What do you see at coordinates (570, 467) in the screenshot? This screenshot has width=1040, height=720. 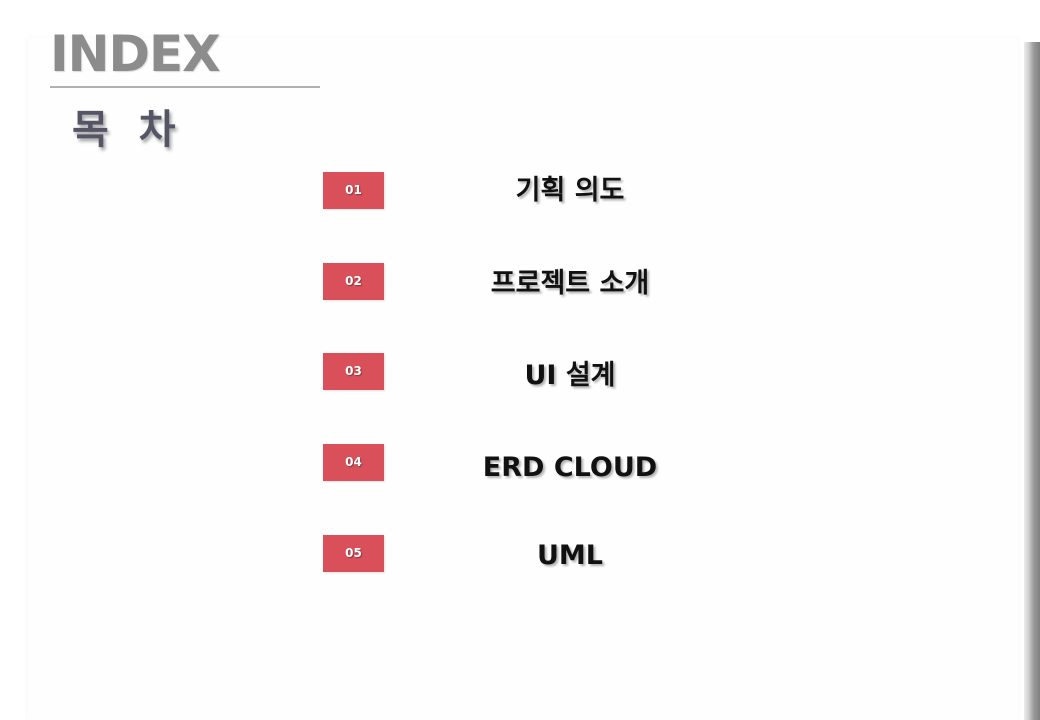 I see `toc-item-label: ERD CLOUD` at bounding box center [570, 467].